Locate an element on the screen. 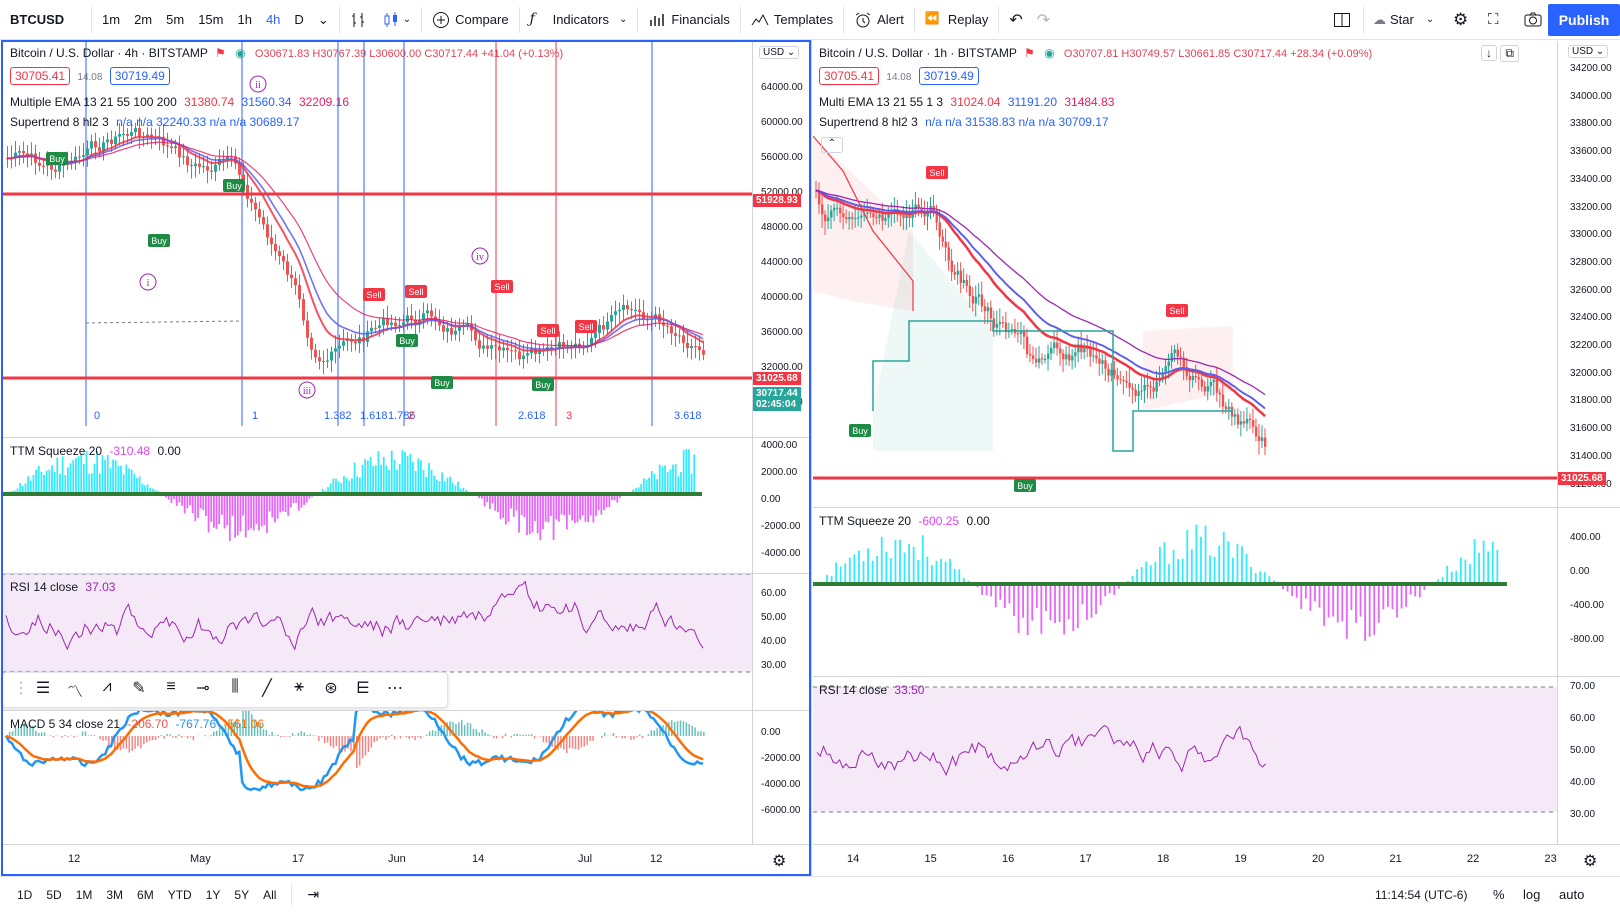  left-ttm-chart is located at coordinates (377, 505).